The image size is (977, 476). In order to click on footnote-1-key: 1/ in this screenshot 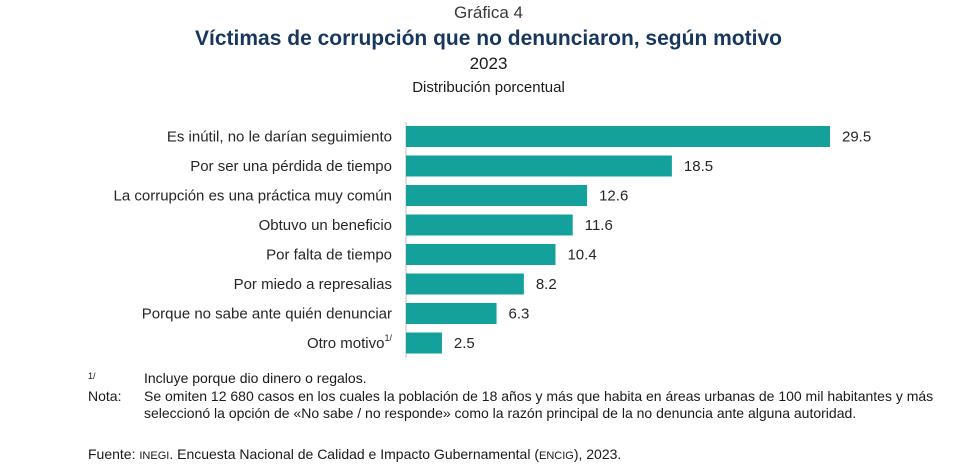, I will do `click(92, 376)`.